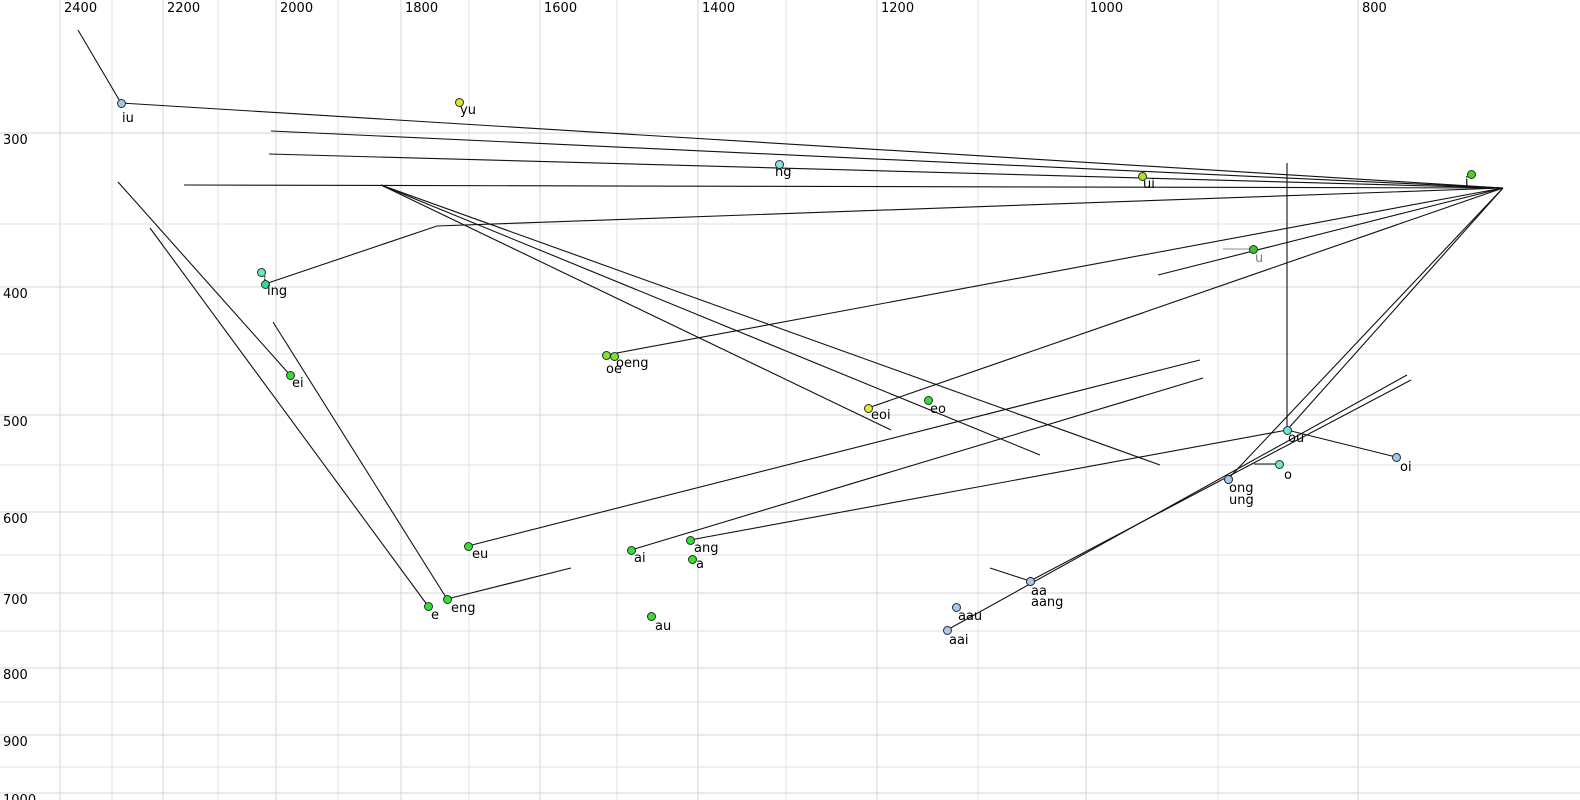 This screenshot has height=800, width=1580. What do you see at coordinates (651, 616) in the screenshot?
I see `vowel-point-au` at bounding box center [651, 616].